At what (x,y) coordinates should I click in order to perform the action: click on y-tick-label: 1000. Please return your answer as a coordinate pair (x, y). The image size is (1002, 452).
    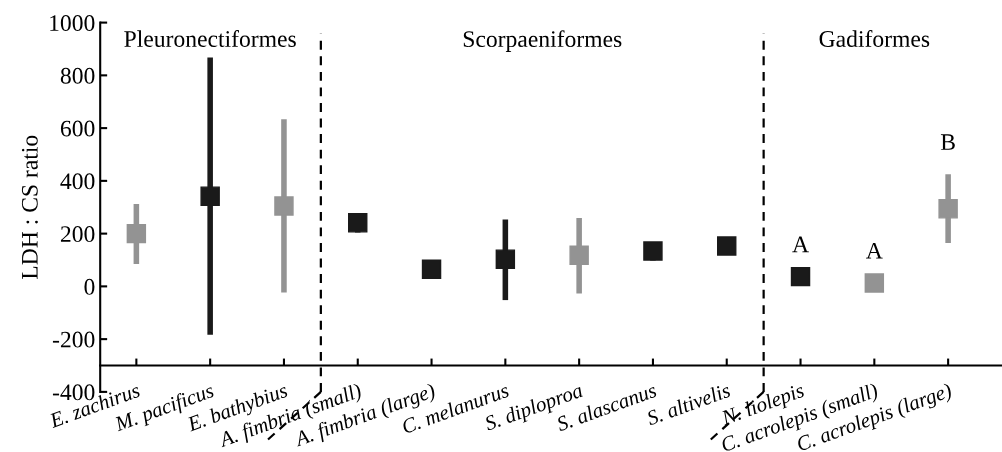
    Looking at the image, I should click on (72, 23).